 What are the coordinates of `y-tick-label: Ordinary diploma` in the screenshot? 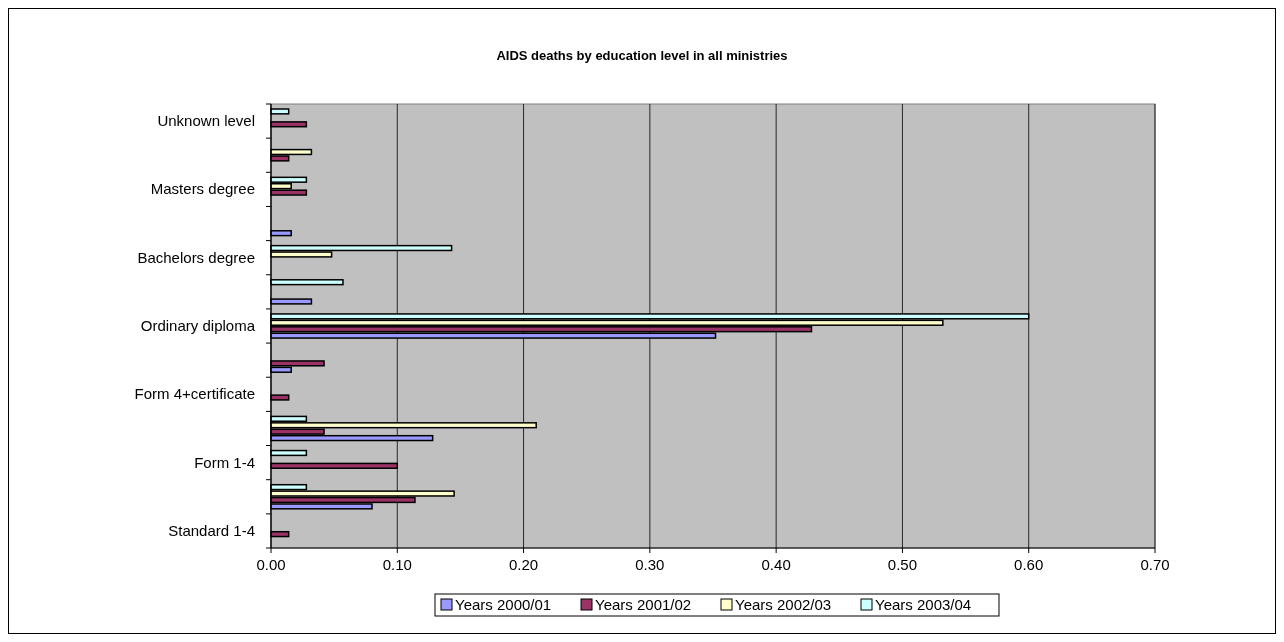 It's located at (198, 325).